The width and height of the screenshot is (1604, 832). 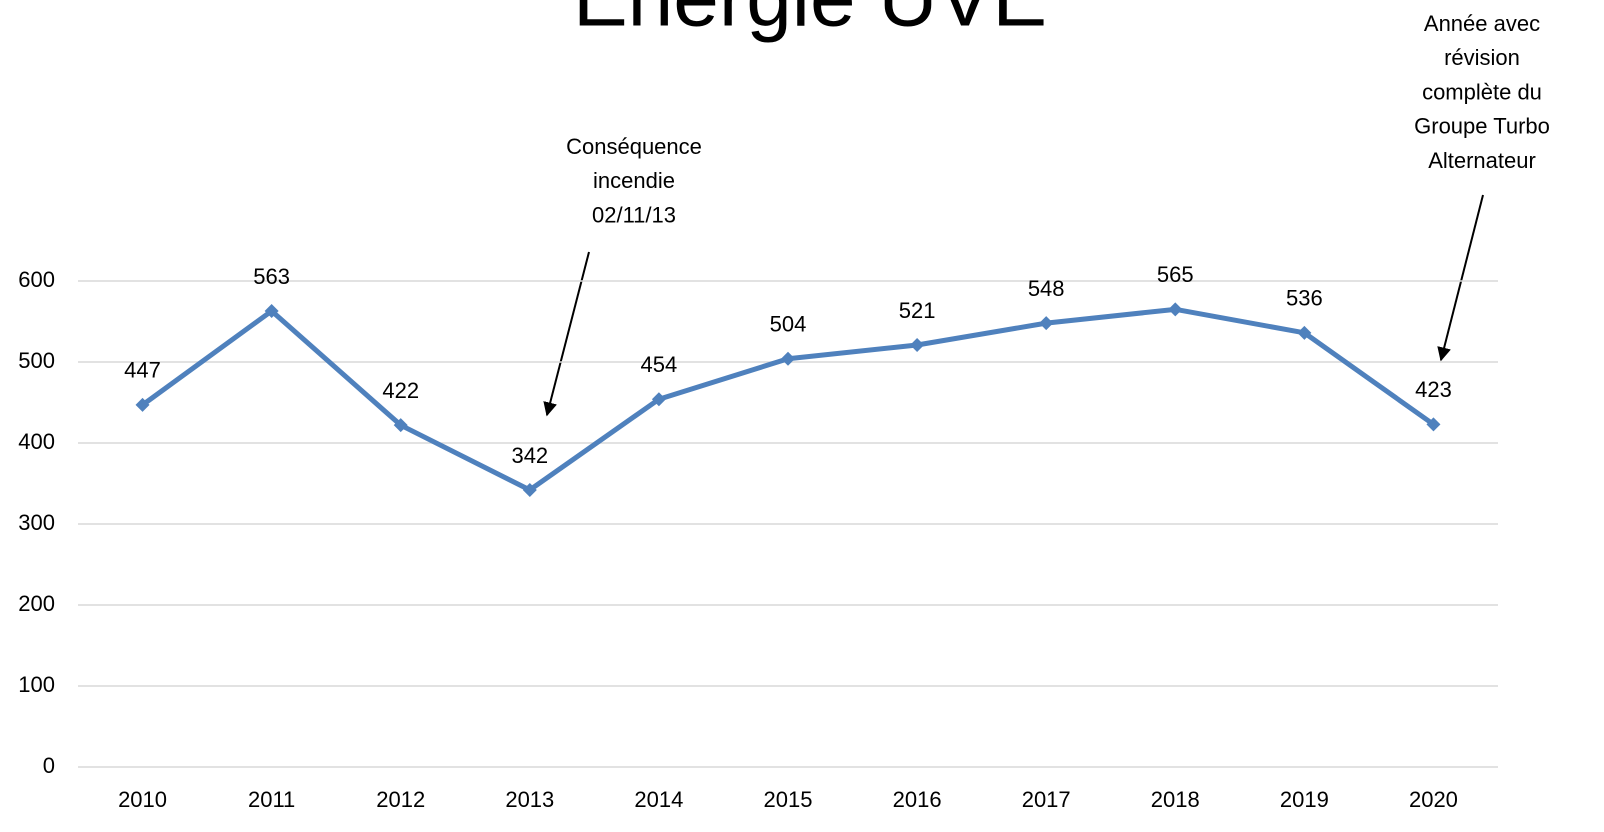 What do you see at coordinates (400, 799) in the screenshot?
I see `x-tick-label: 2012` at bounding box center [400, 799].